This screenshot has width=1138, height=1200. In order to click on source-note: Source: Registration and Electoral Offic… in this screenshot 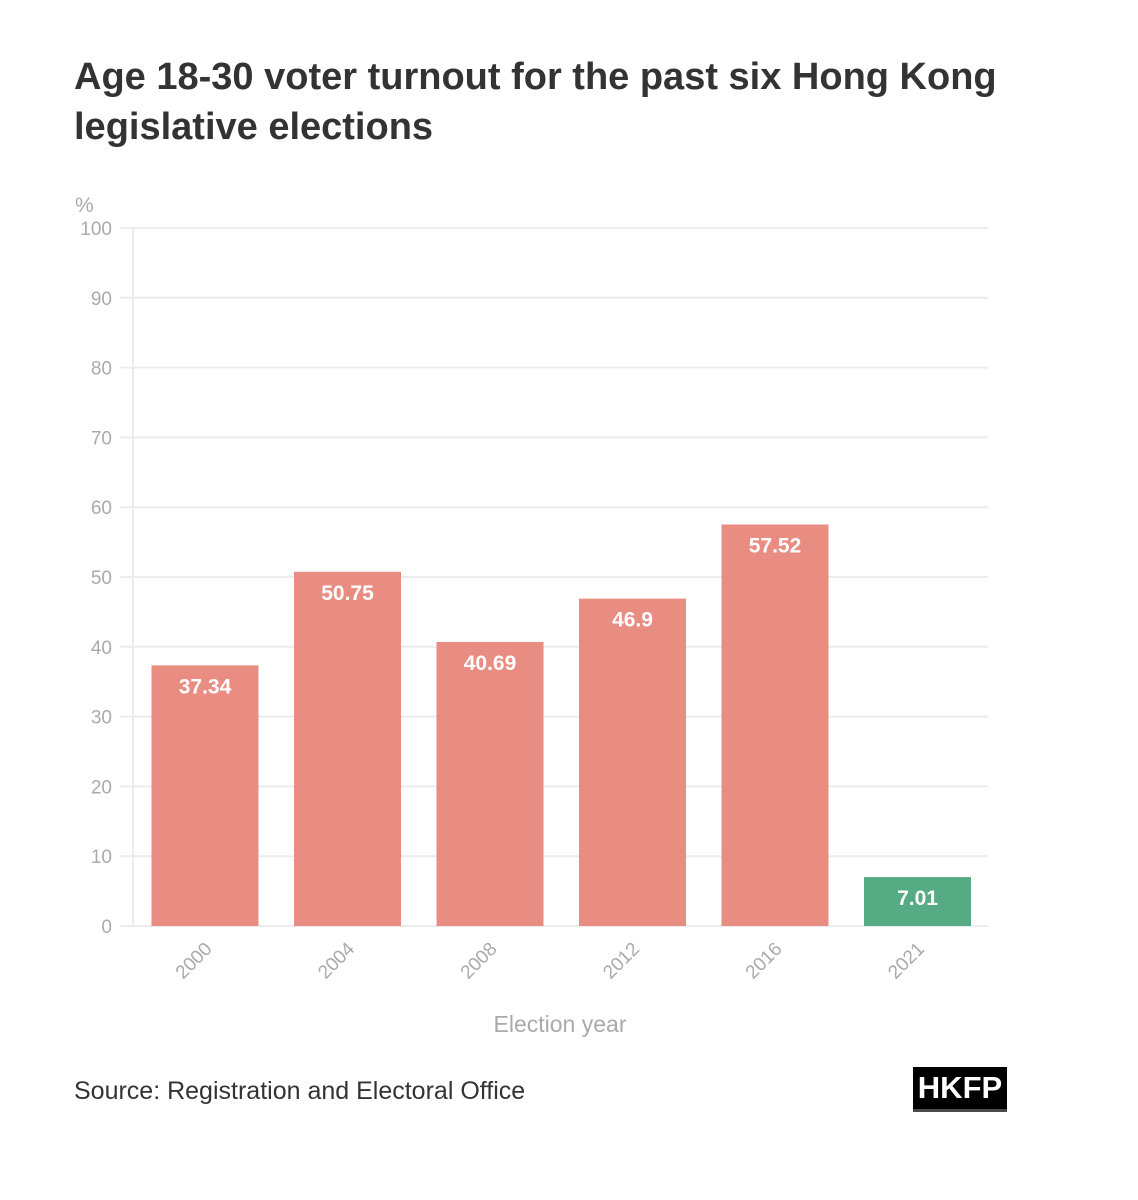, I will do `click(300, 1091)`.